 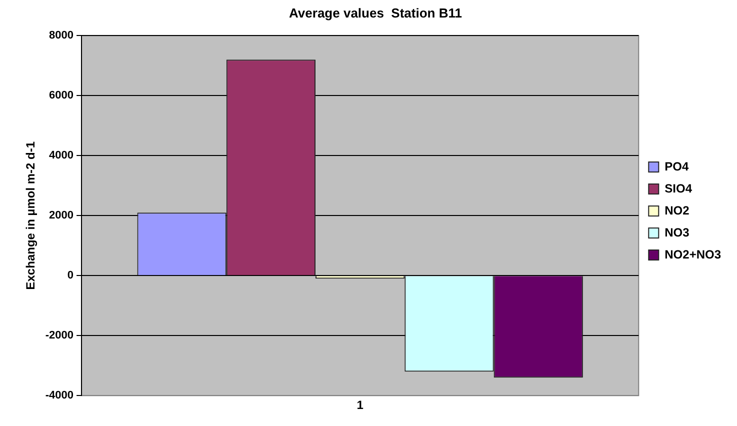 What do you see at coordinates (59, 396) in the screenshot?
I see `y-tick-label: -4000` at bounding box center [59, 396].